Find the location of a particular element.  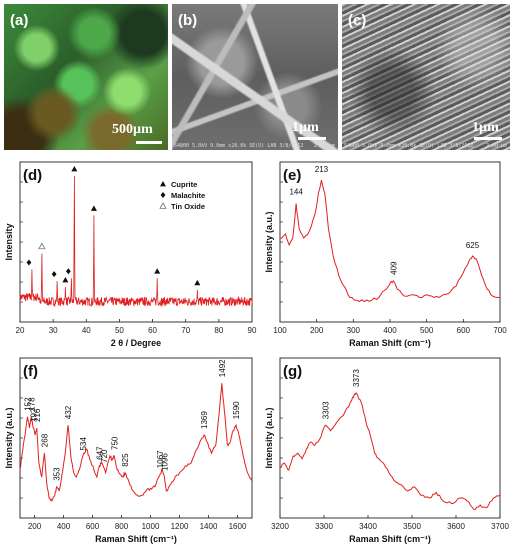

chart-d-xtick-label: 70 is located at coordinates (185, 330).